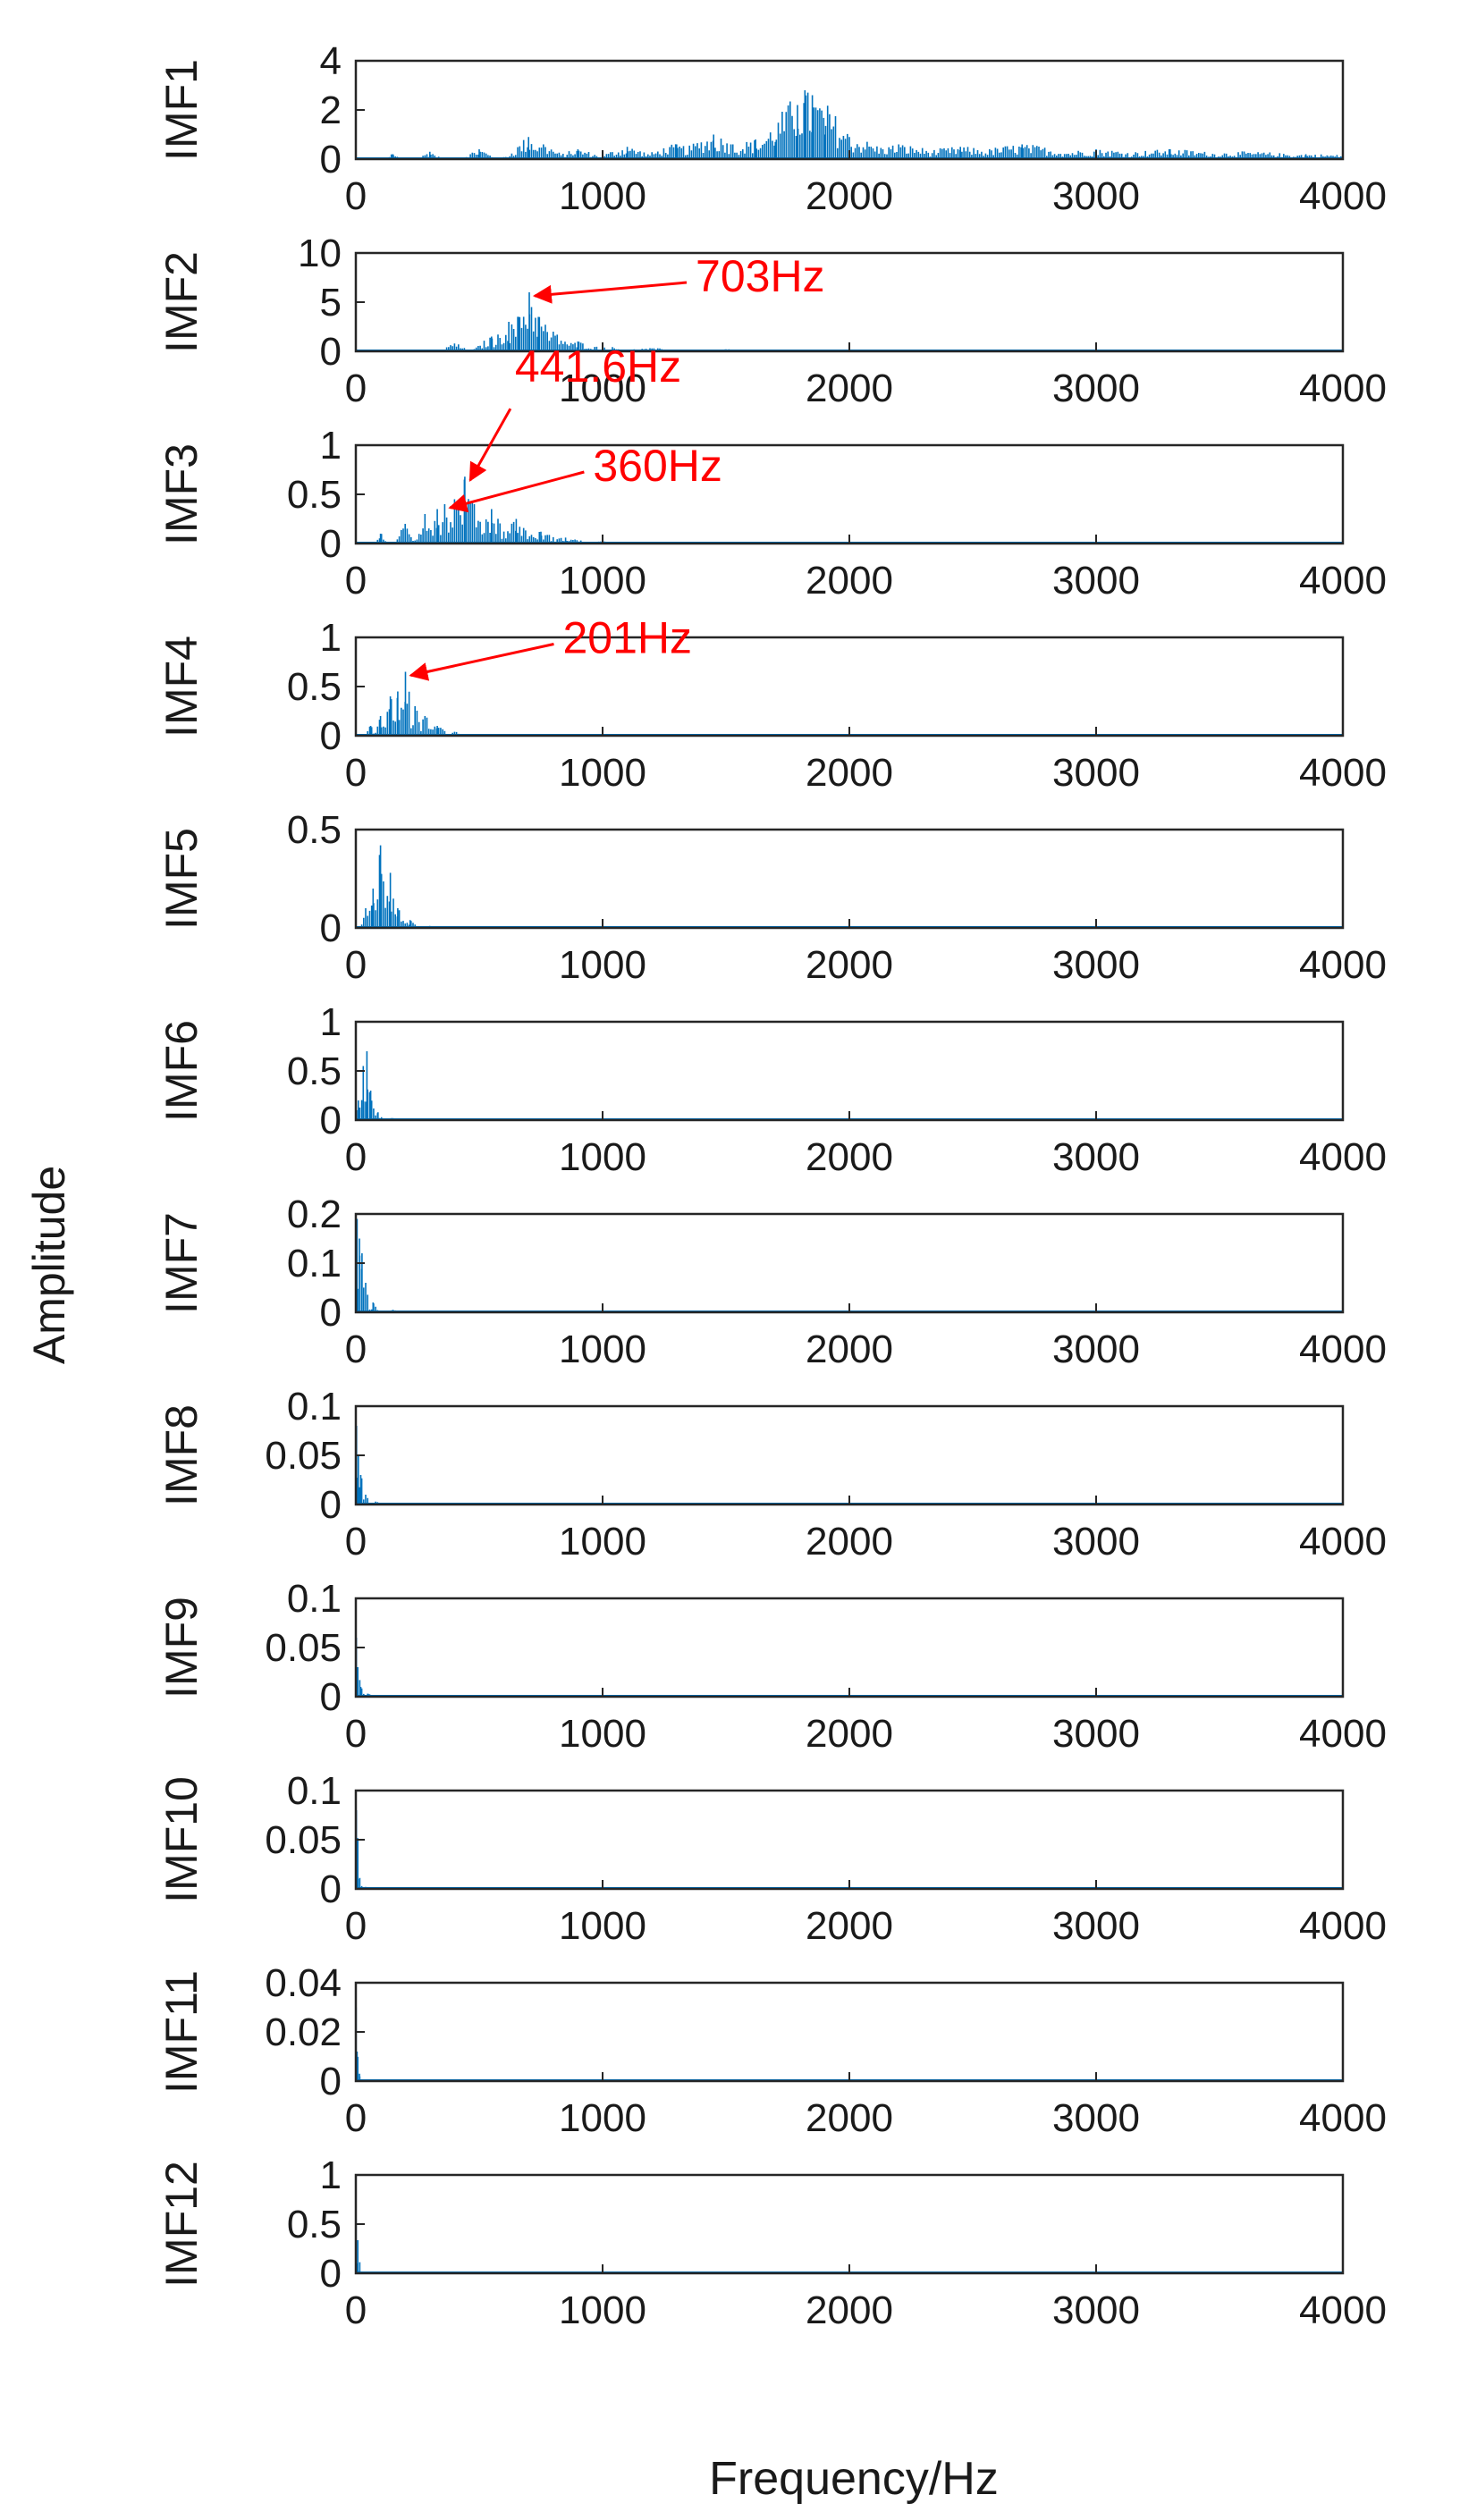 This screenshot has height=2520, width=1460. Describe the element at coordinates (331, 61) in the screenshot. I see `y-tick-label: 4` at that location.